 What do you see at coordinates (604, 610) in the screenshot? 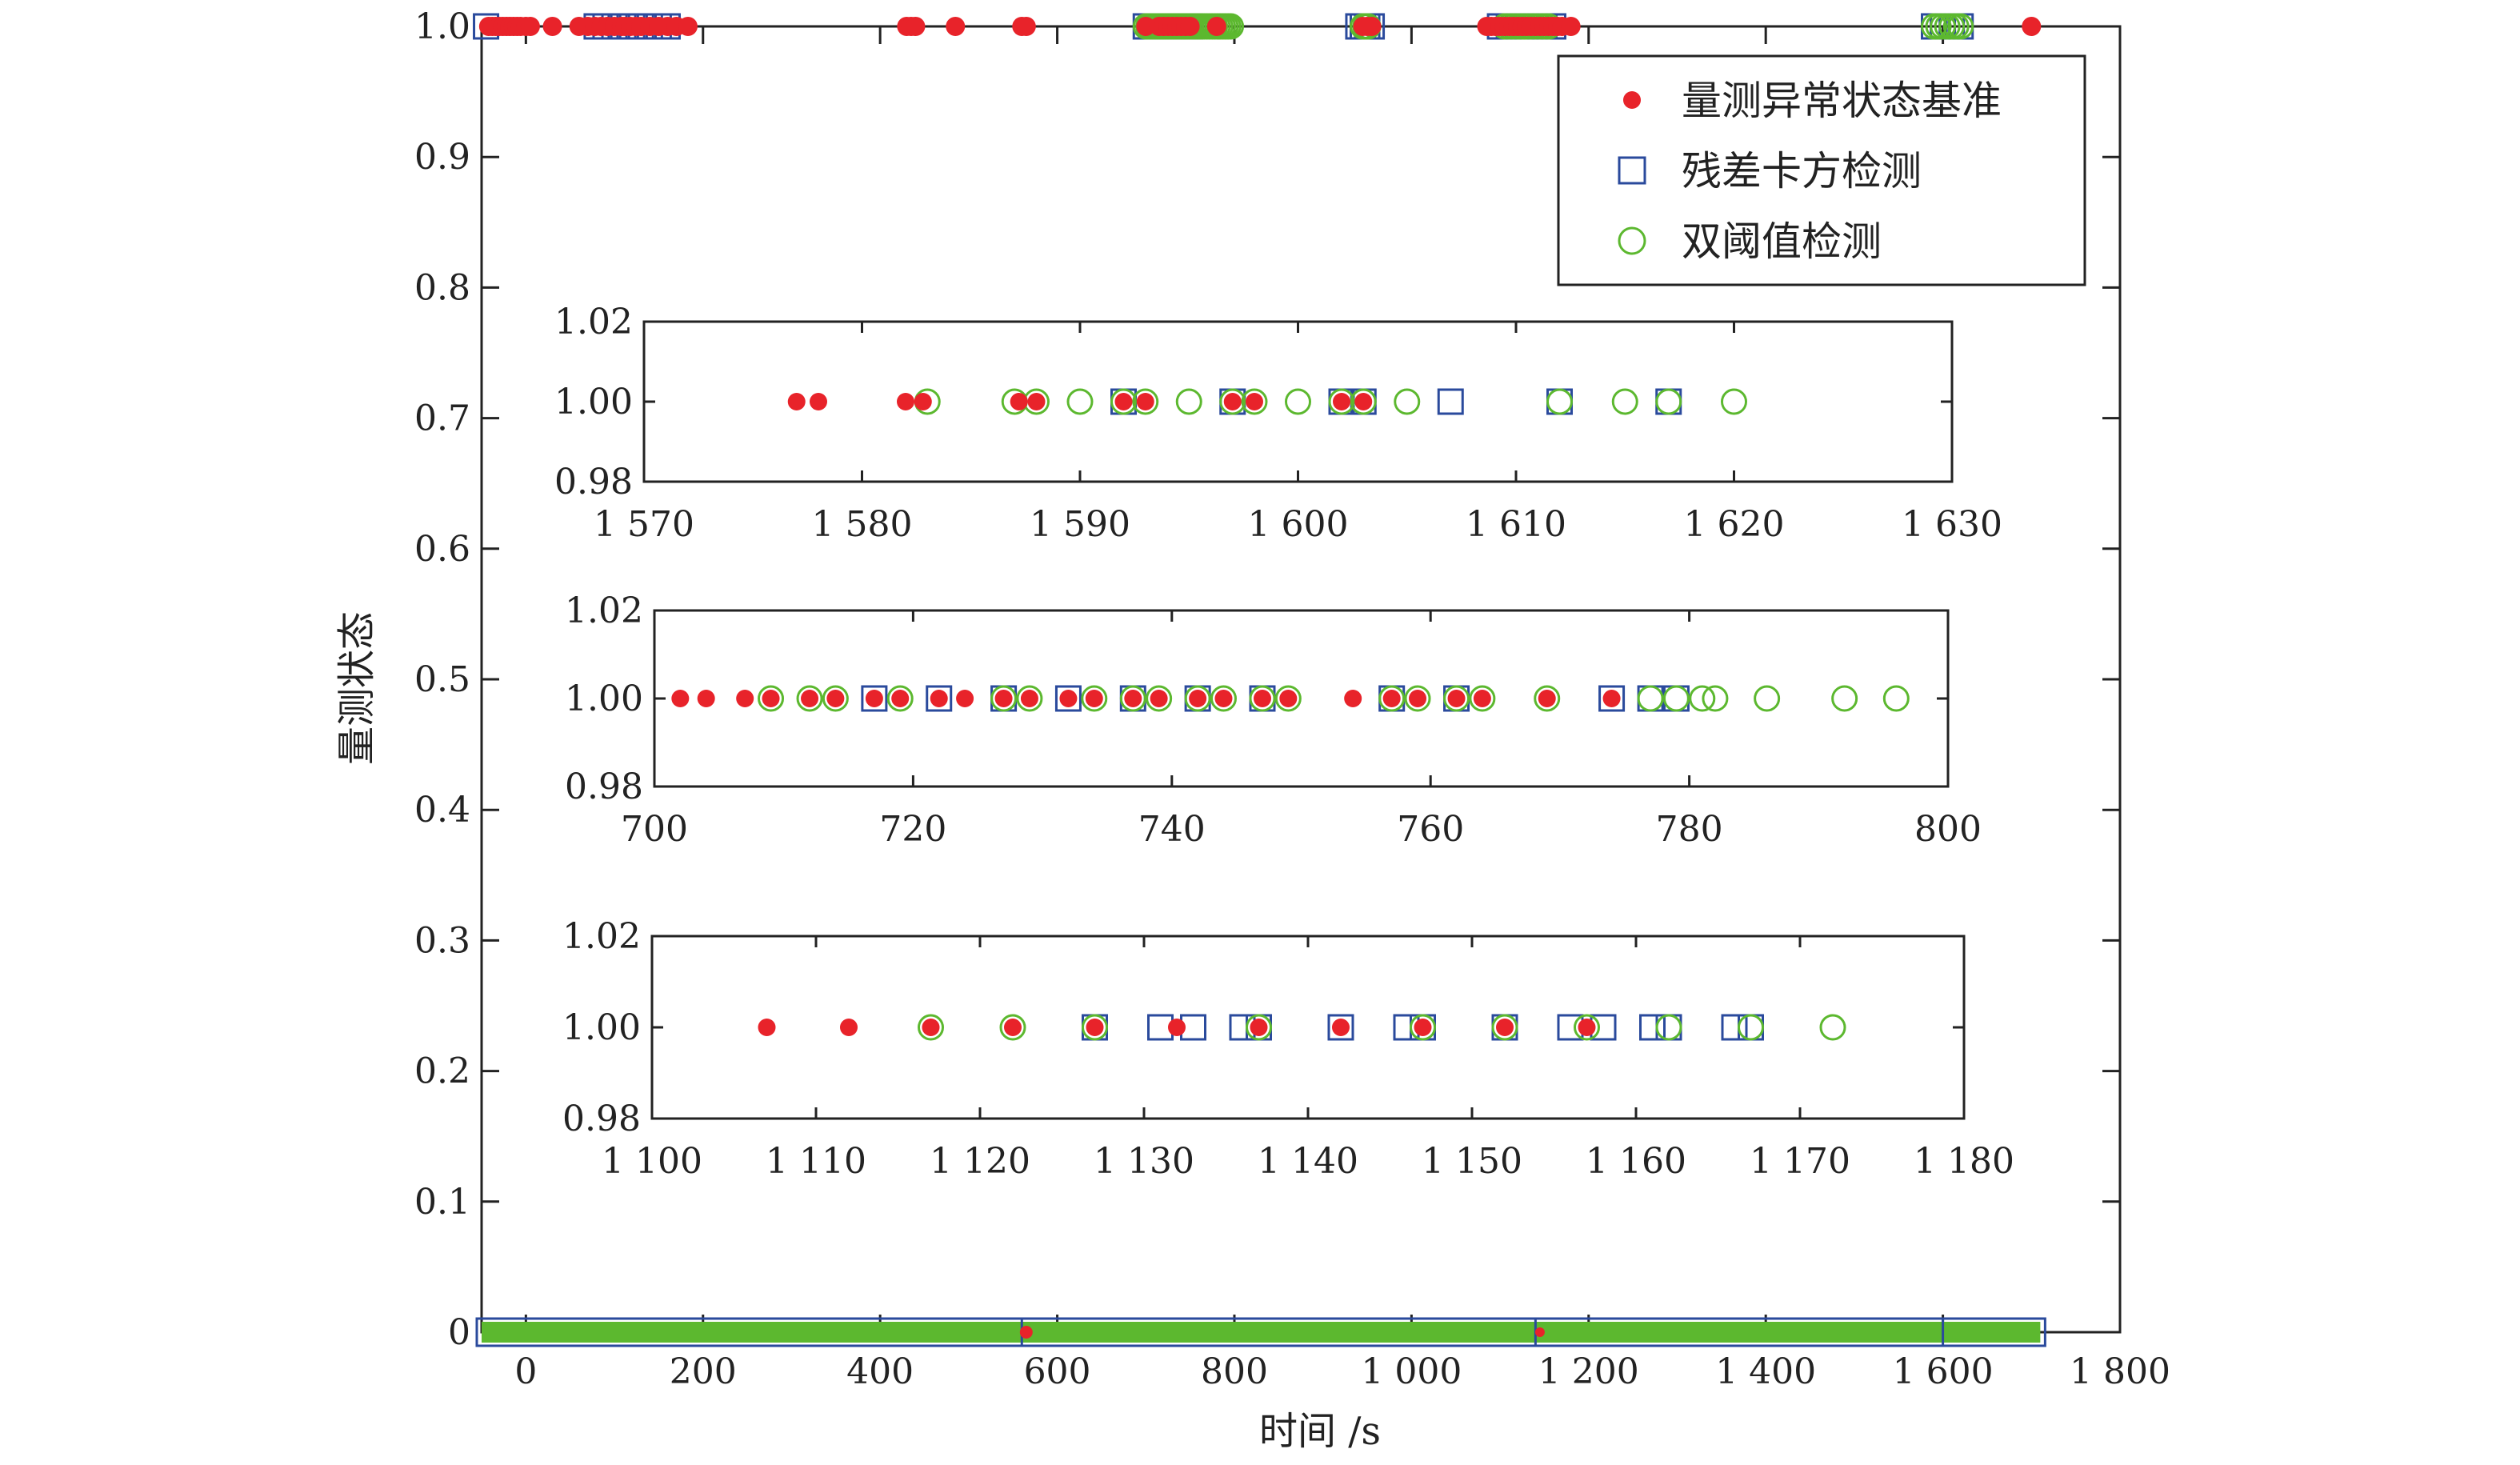
I see `inset-middle-ytick-label: 1.02` at bounding box center [604, 610].